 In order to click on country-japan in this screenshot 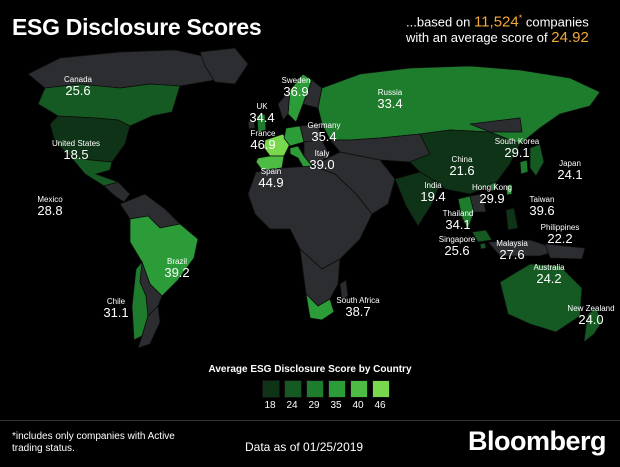, I will do `click(537, 160)`.